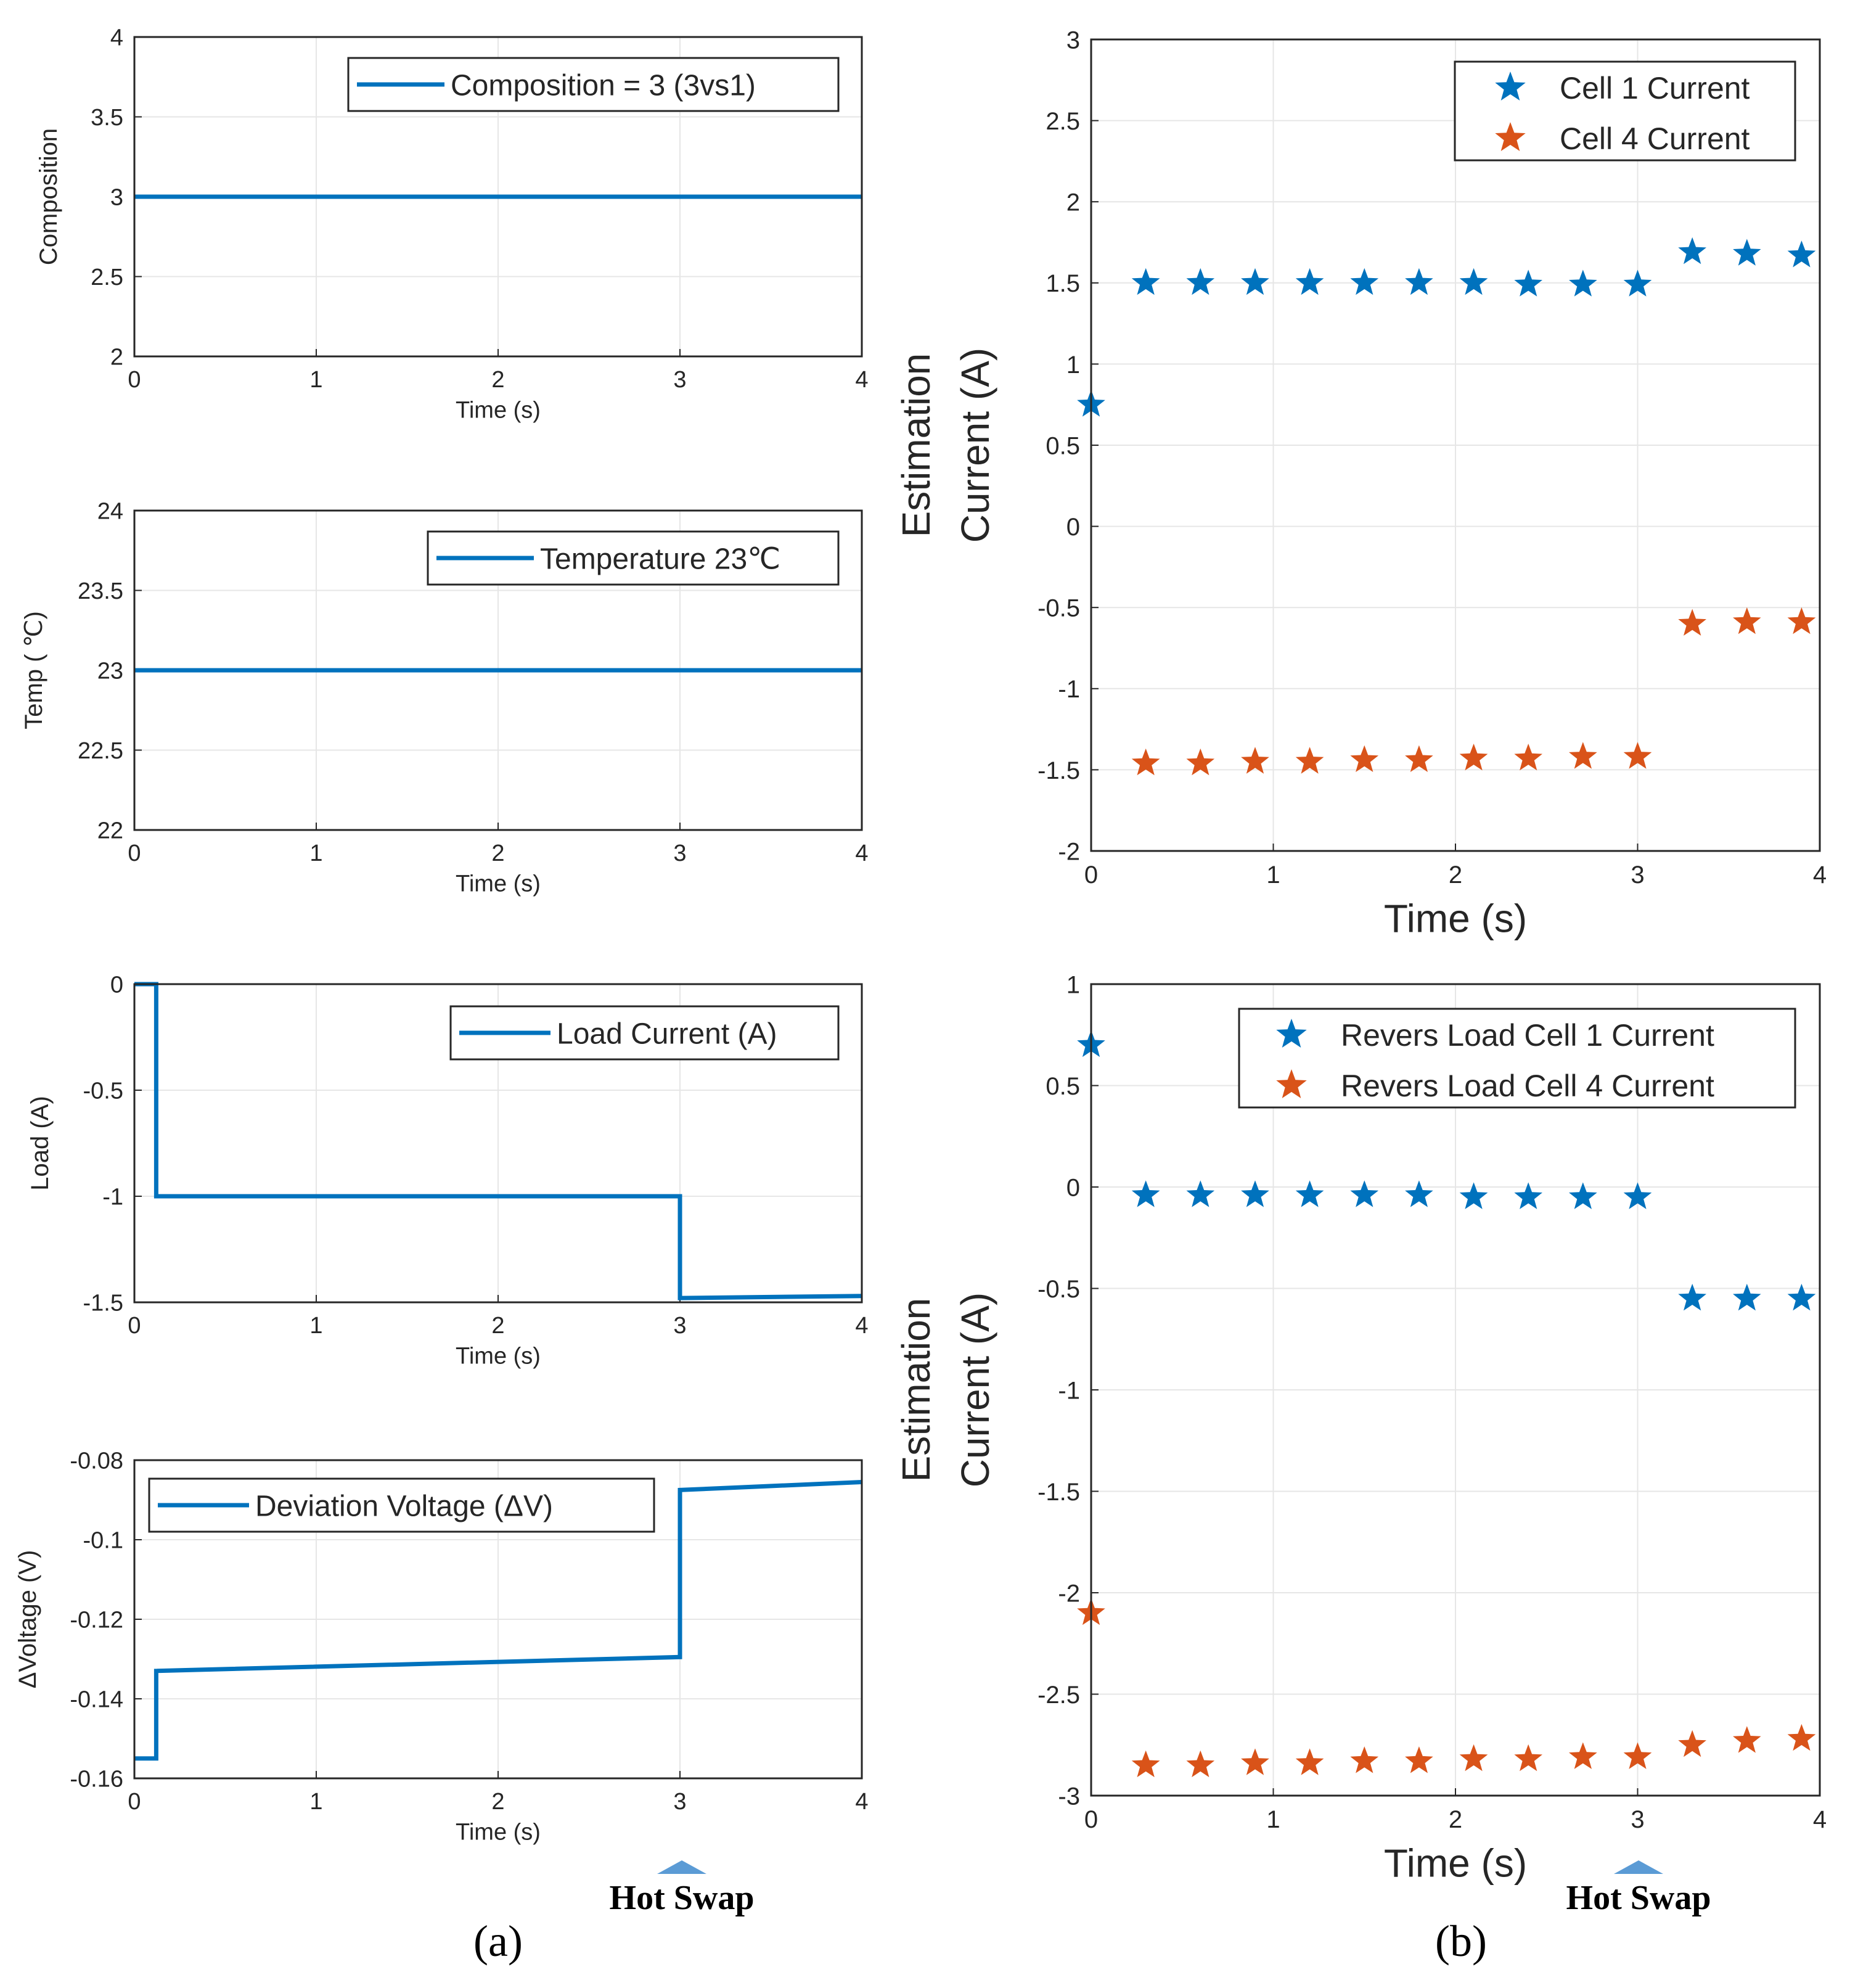  I want to click on y-axis-label-line1: Estimation, so click(916, 1390).